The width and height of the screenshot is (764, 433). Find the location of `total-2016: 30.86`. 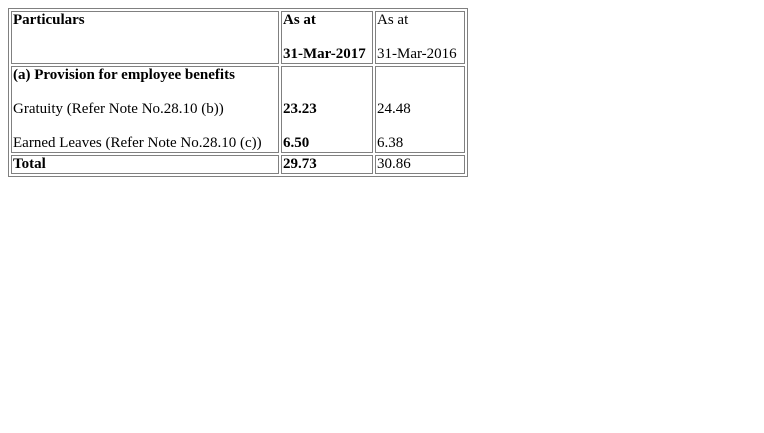

total-2016: 30.86 is located at coordinates (420, 164).